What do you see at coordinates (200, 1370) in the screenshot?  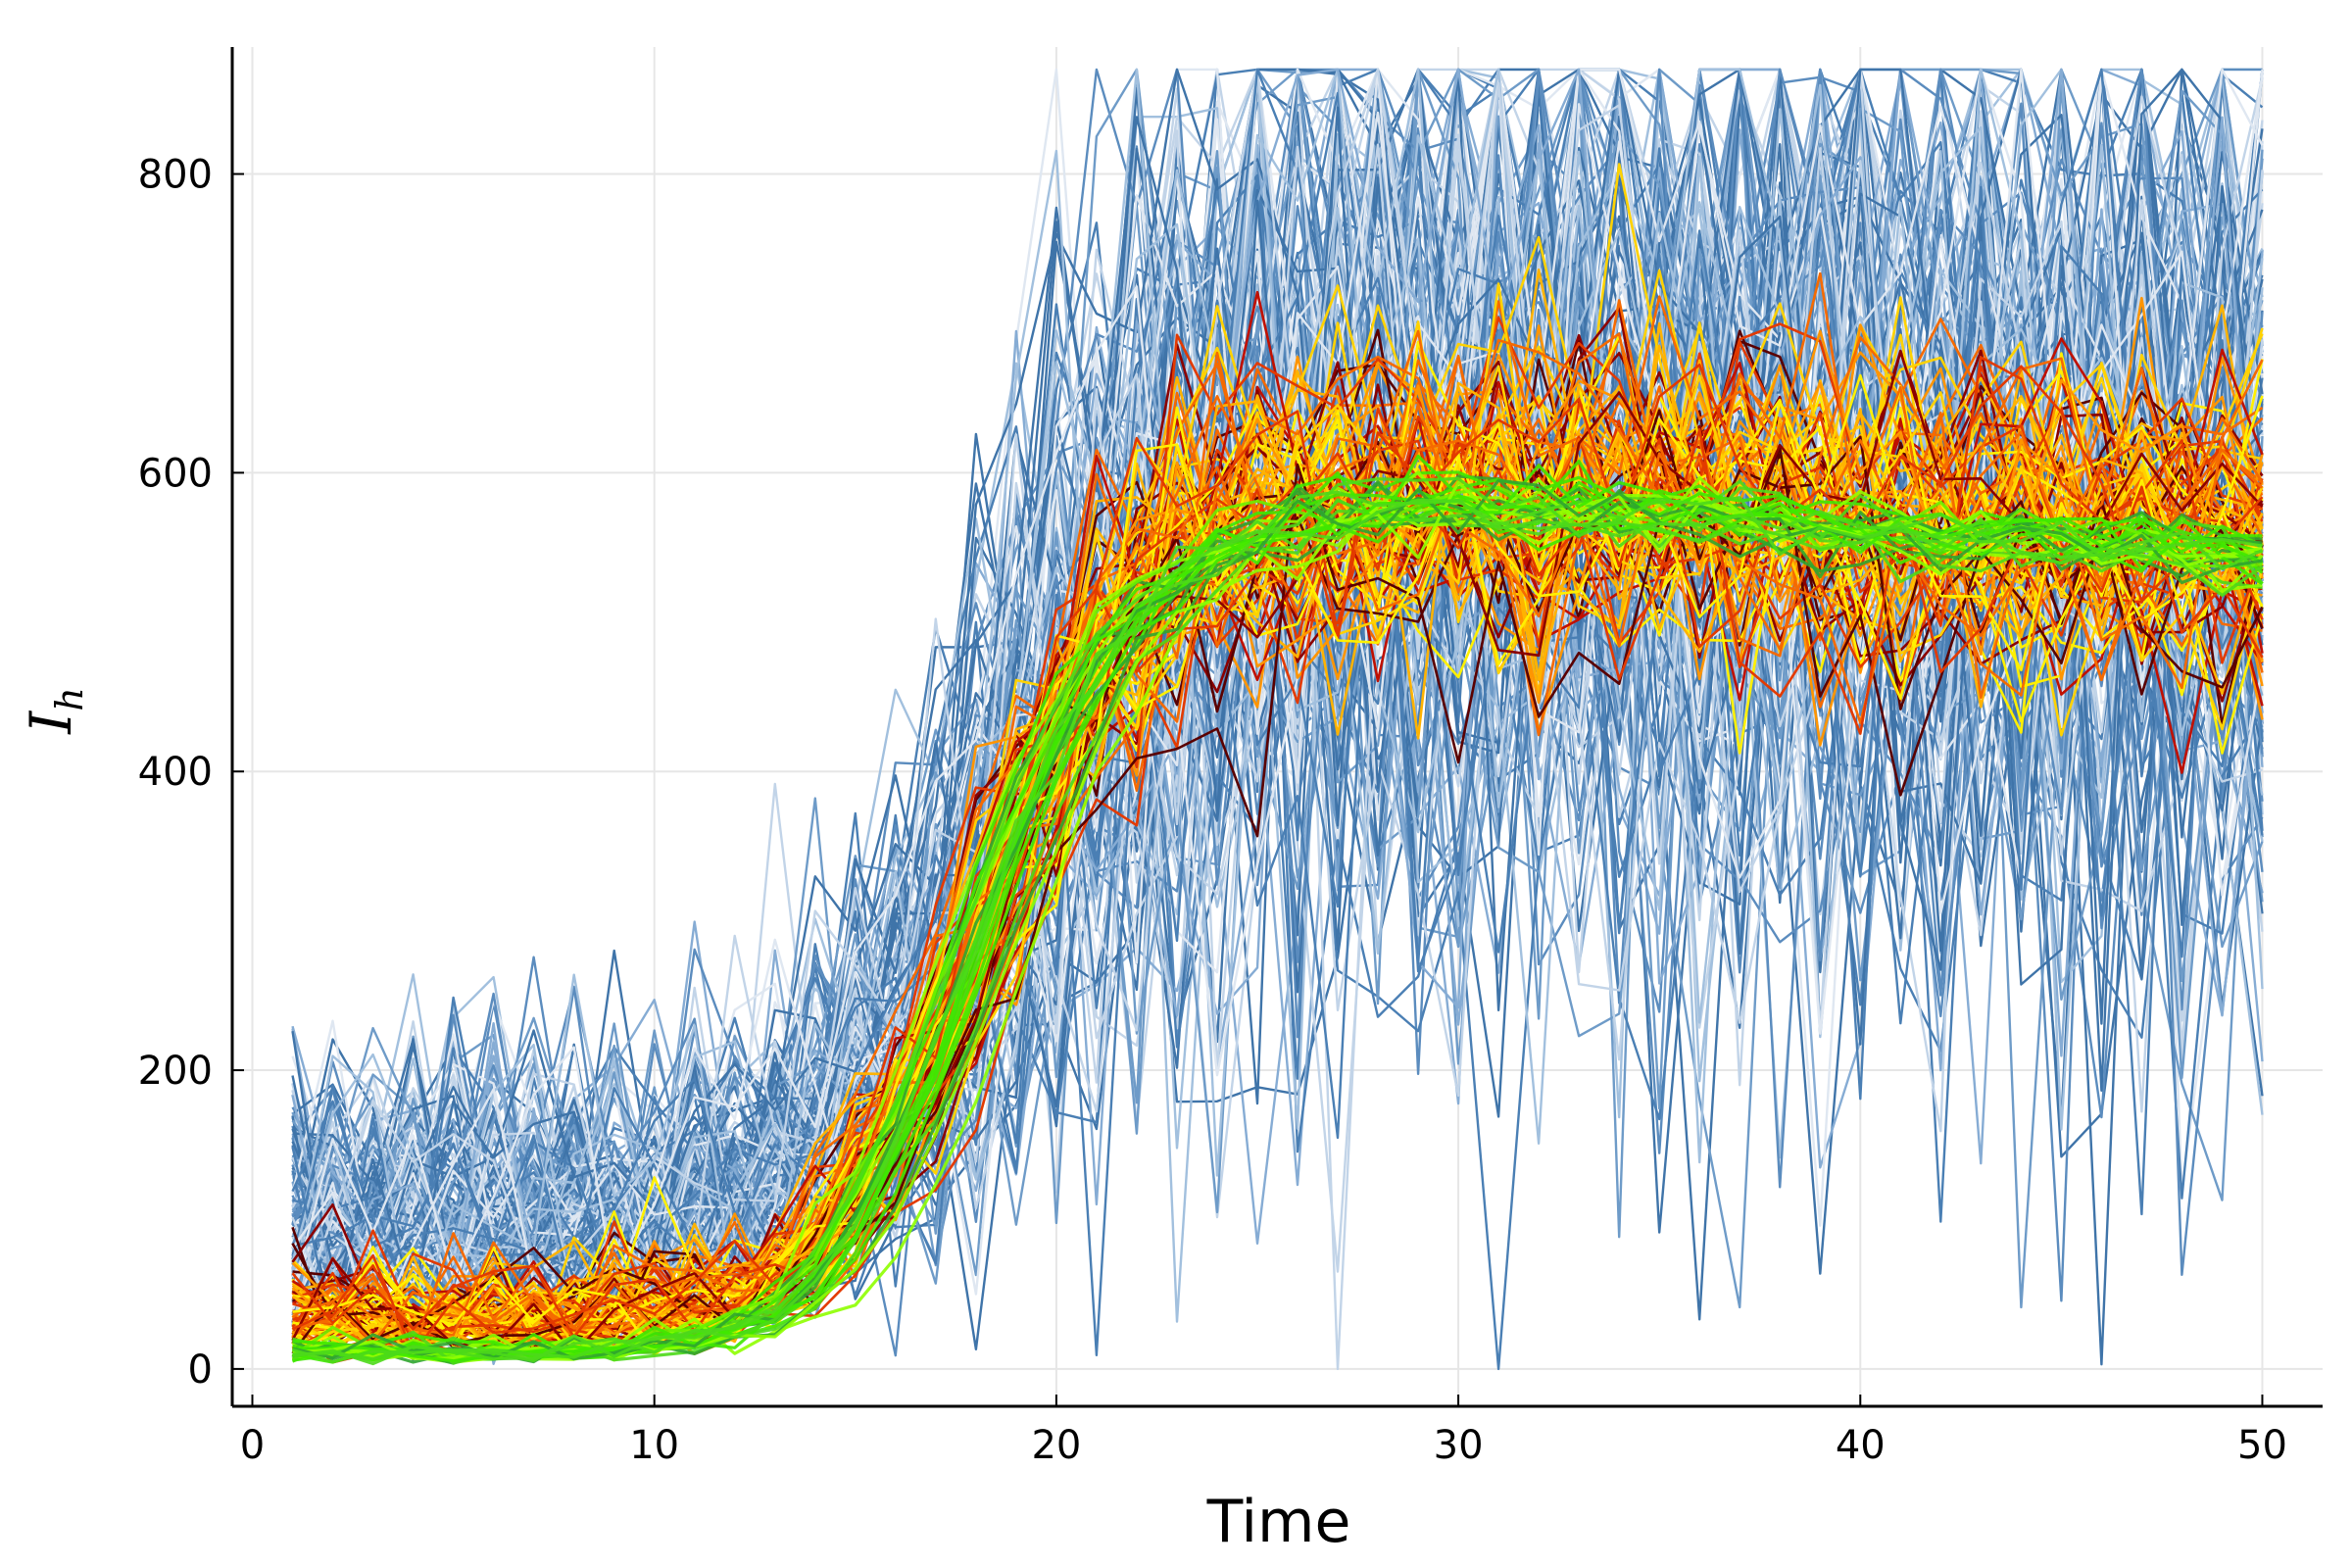 I see `y-tick-label: 0` at bounding box center [200, 1370].